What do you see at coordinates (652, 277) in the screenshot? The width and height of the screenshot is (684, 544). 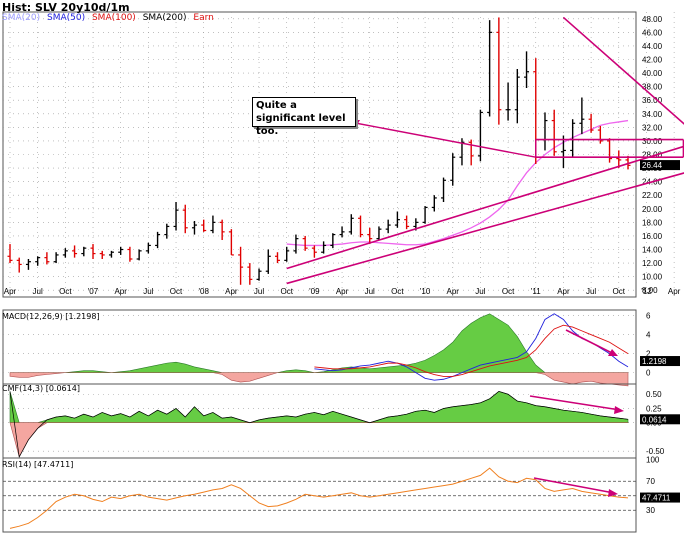 I see `price-axis-tick: 10.00` at bounding box center [652, 277].